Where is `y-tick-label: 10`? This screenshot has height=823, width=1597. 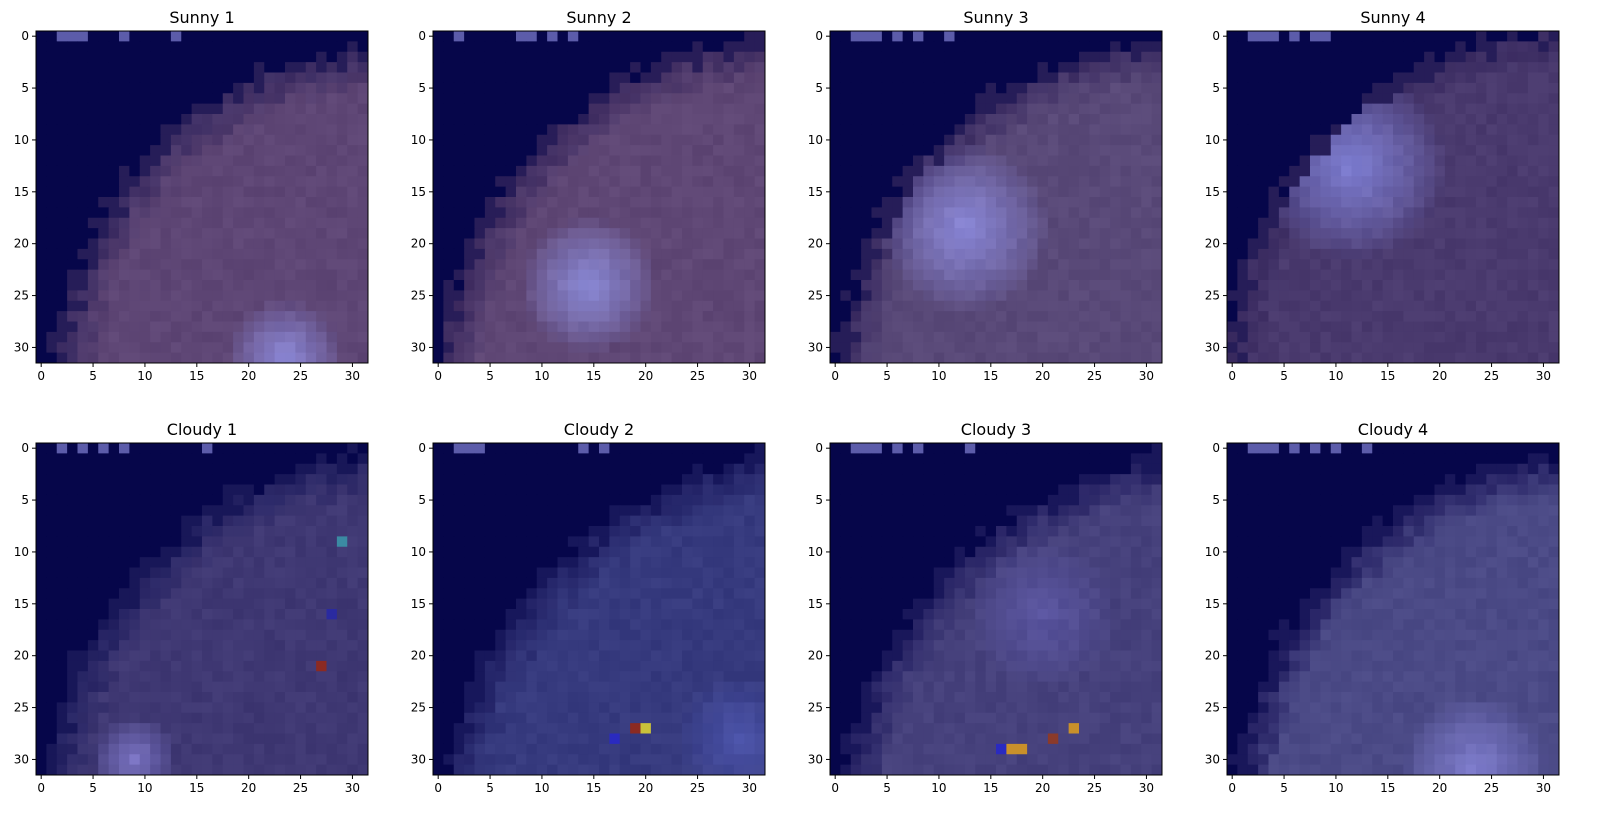
y-tick-label: 10 is located at coordinates (418, 140).